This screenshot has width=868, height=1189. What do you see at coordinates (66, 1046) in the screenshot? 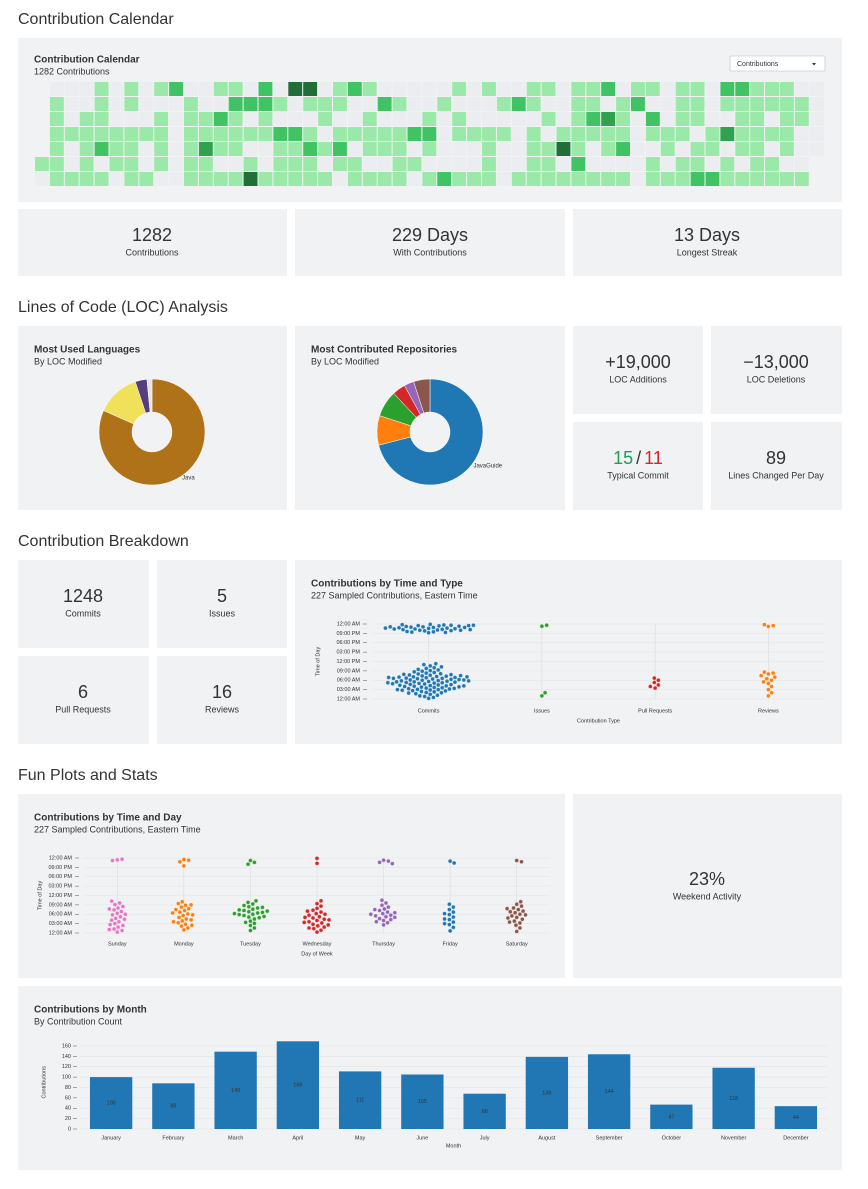
I see `y-tick-label: 160` at bounding box center [66, 1046].